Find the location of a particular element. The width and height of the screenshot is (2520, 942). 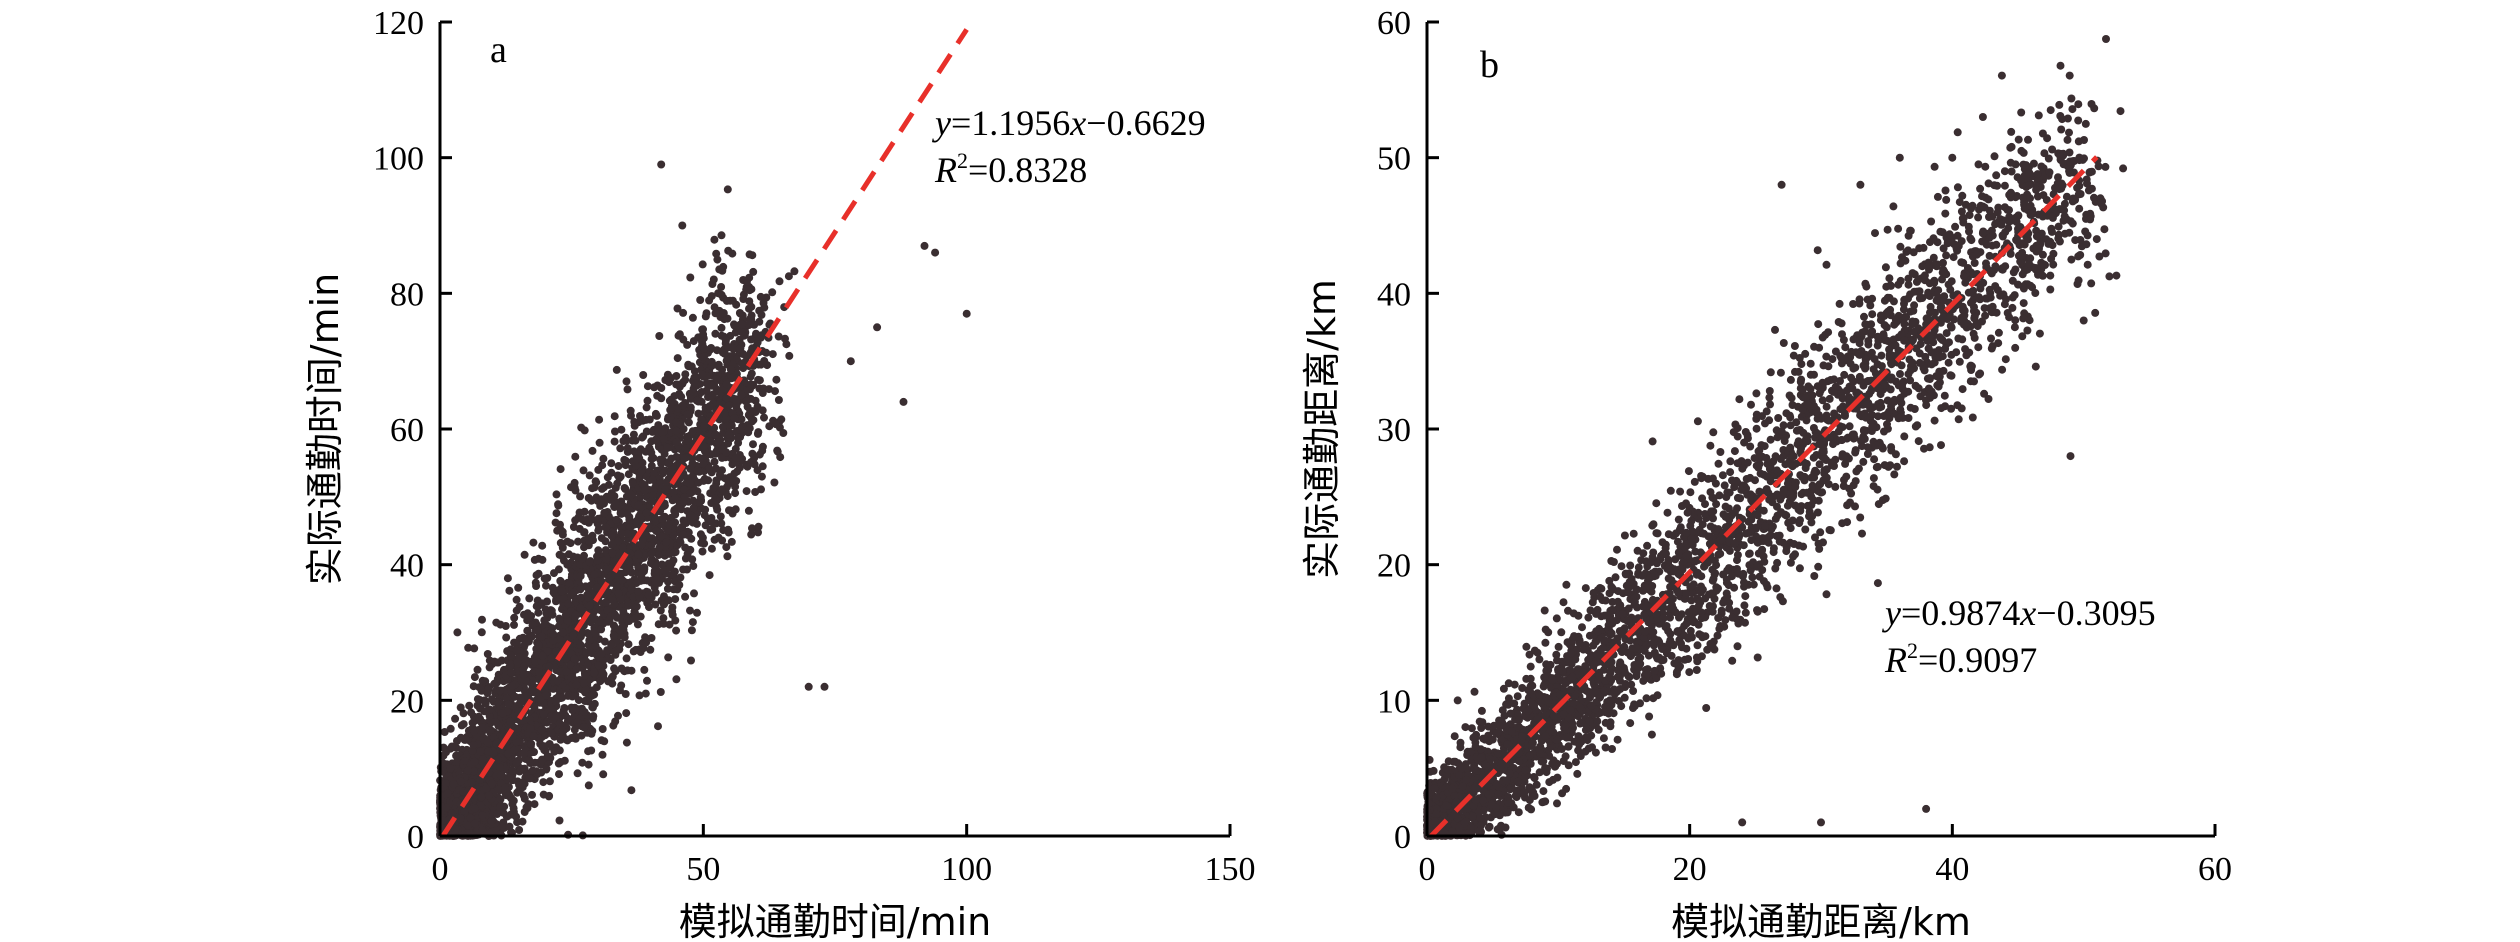

panel-a-outlier-point is located at coordinates (877, 327).